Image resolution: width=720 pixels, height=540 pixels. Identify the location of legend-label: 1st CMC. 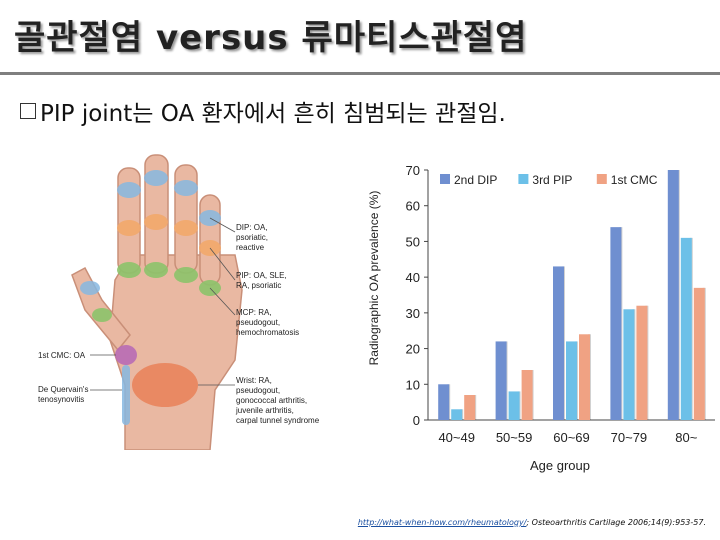
(634, 180).